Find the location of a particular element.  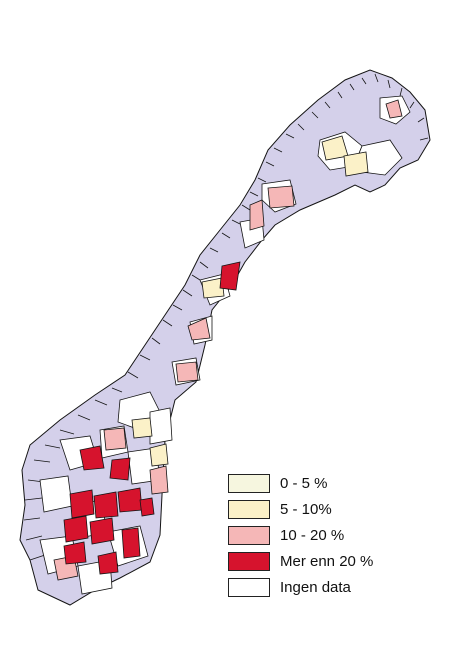

legend-label-10-20: 10 - 20 % is located at coordinates (312, 535).